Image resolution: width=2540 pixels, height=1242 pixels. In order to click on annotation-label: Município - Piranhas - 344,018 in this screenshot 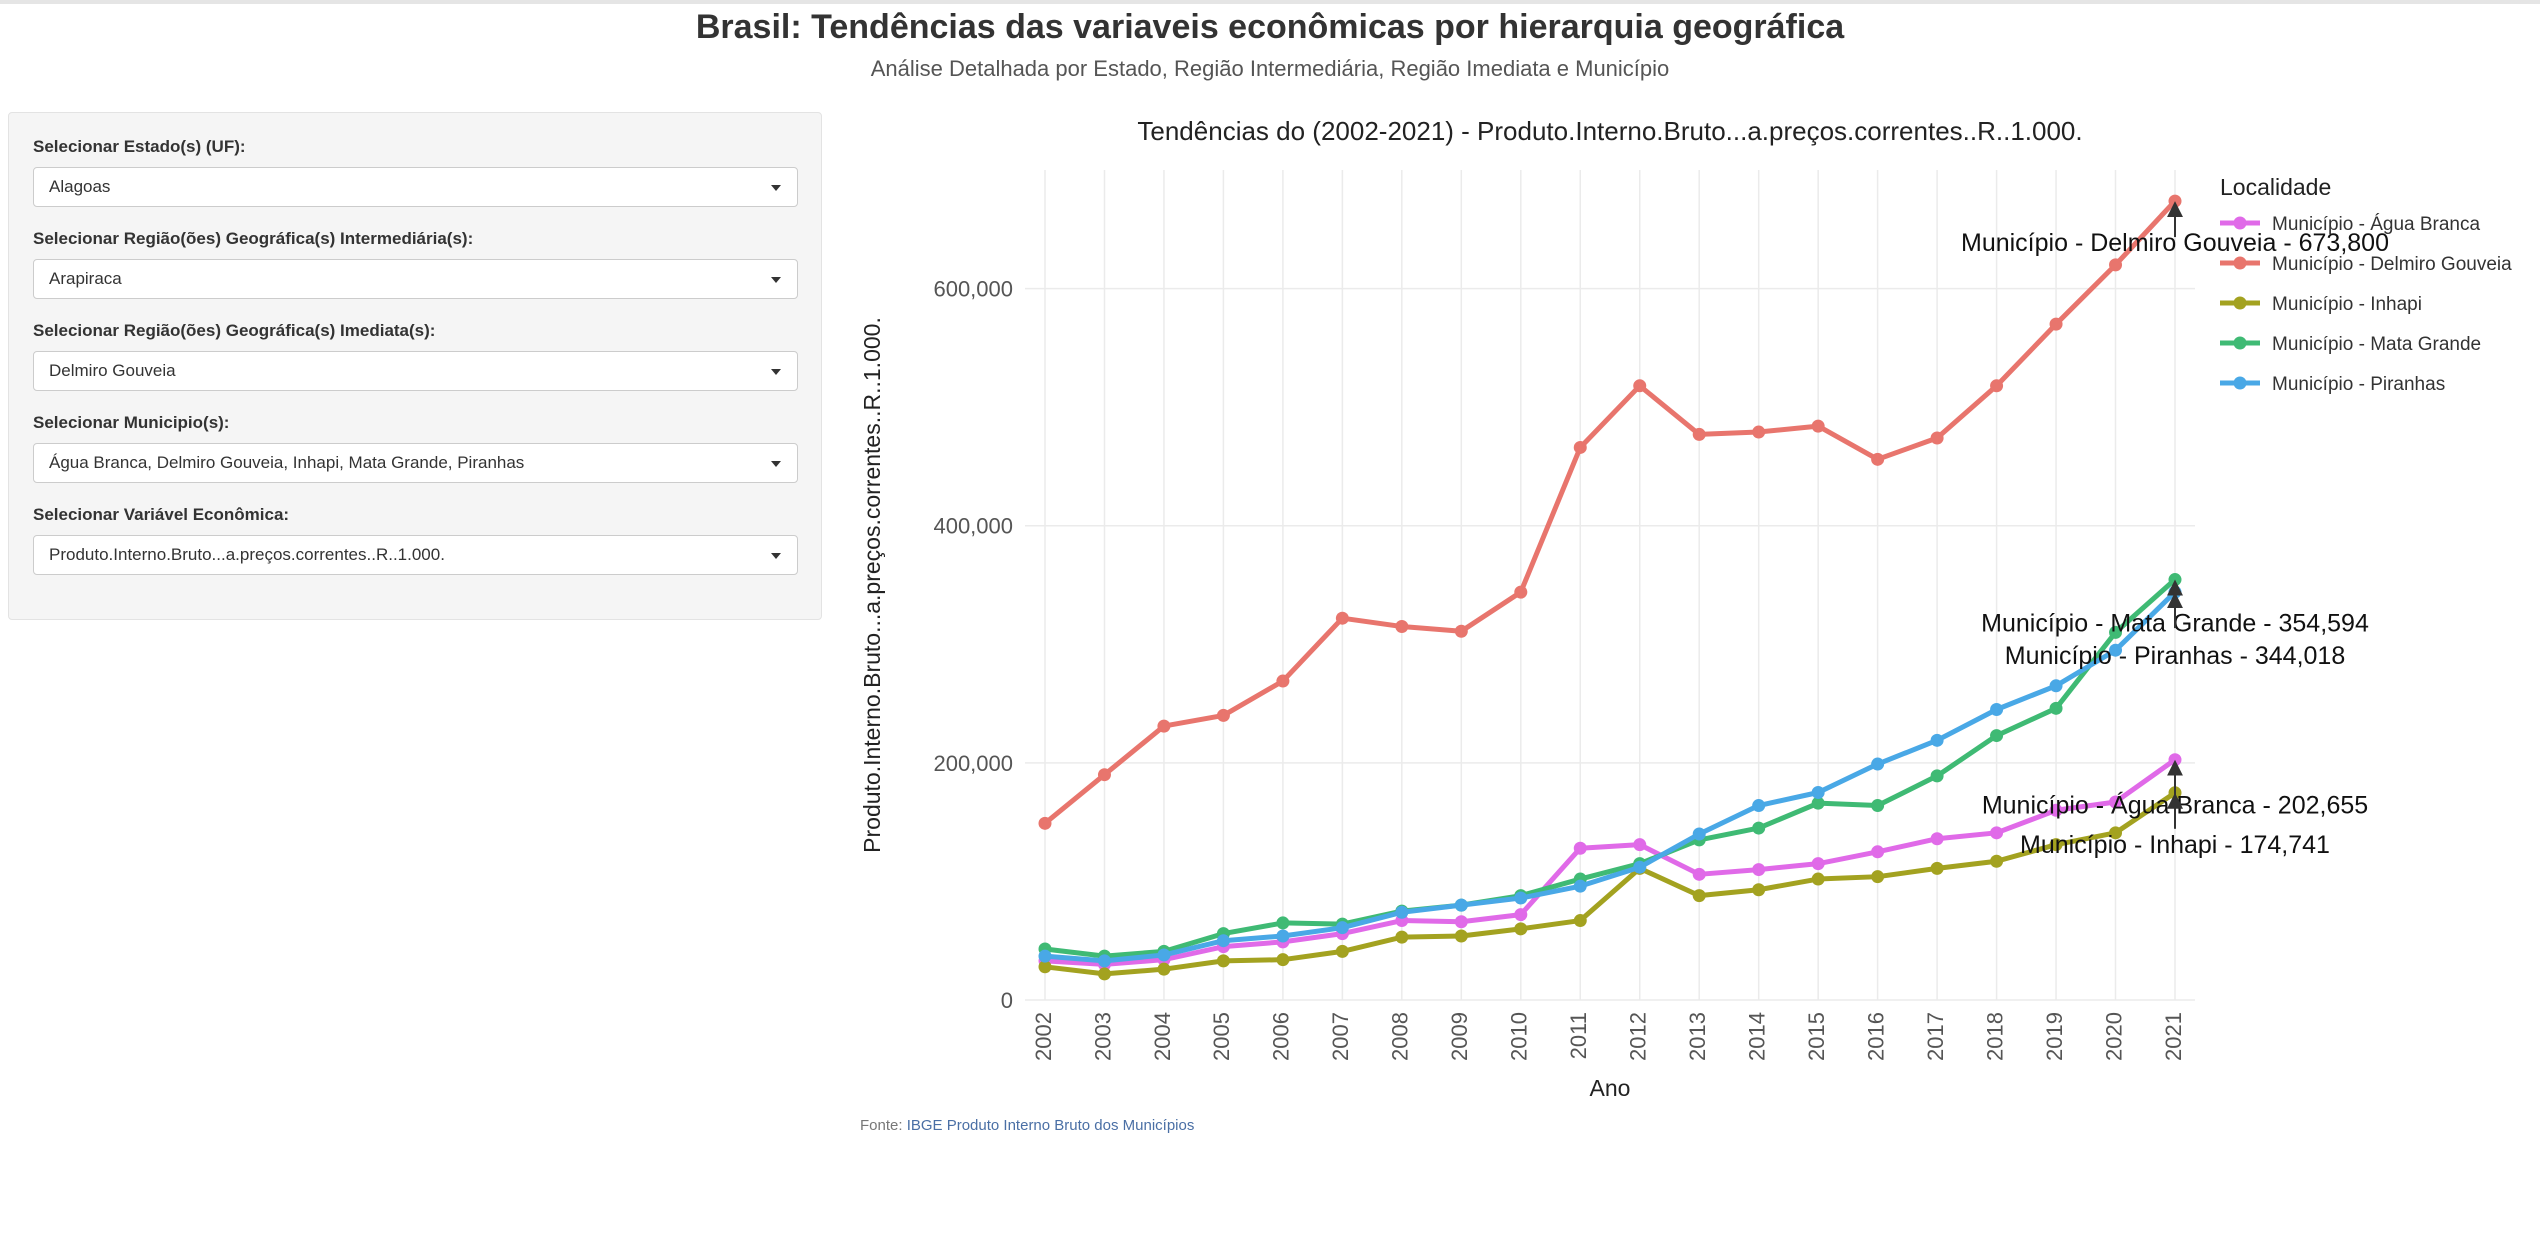, I will do `click(2175, 656)`.